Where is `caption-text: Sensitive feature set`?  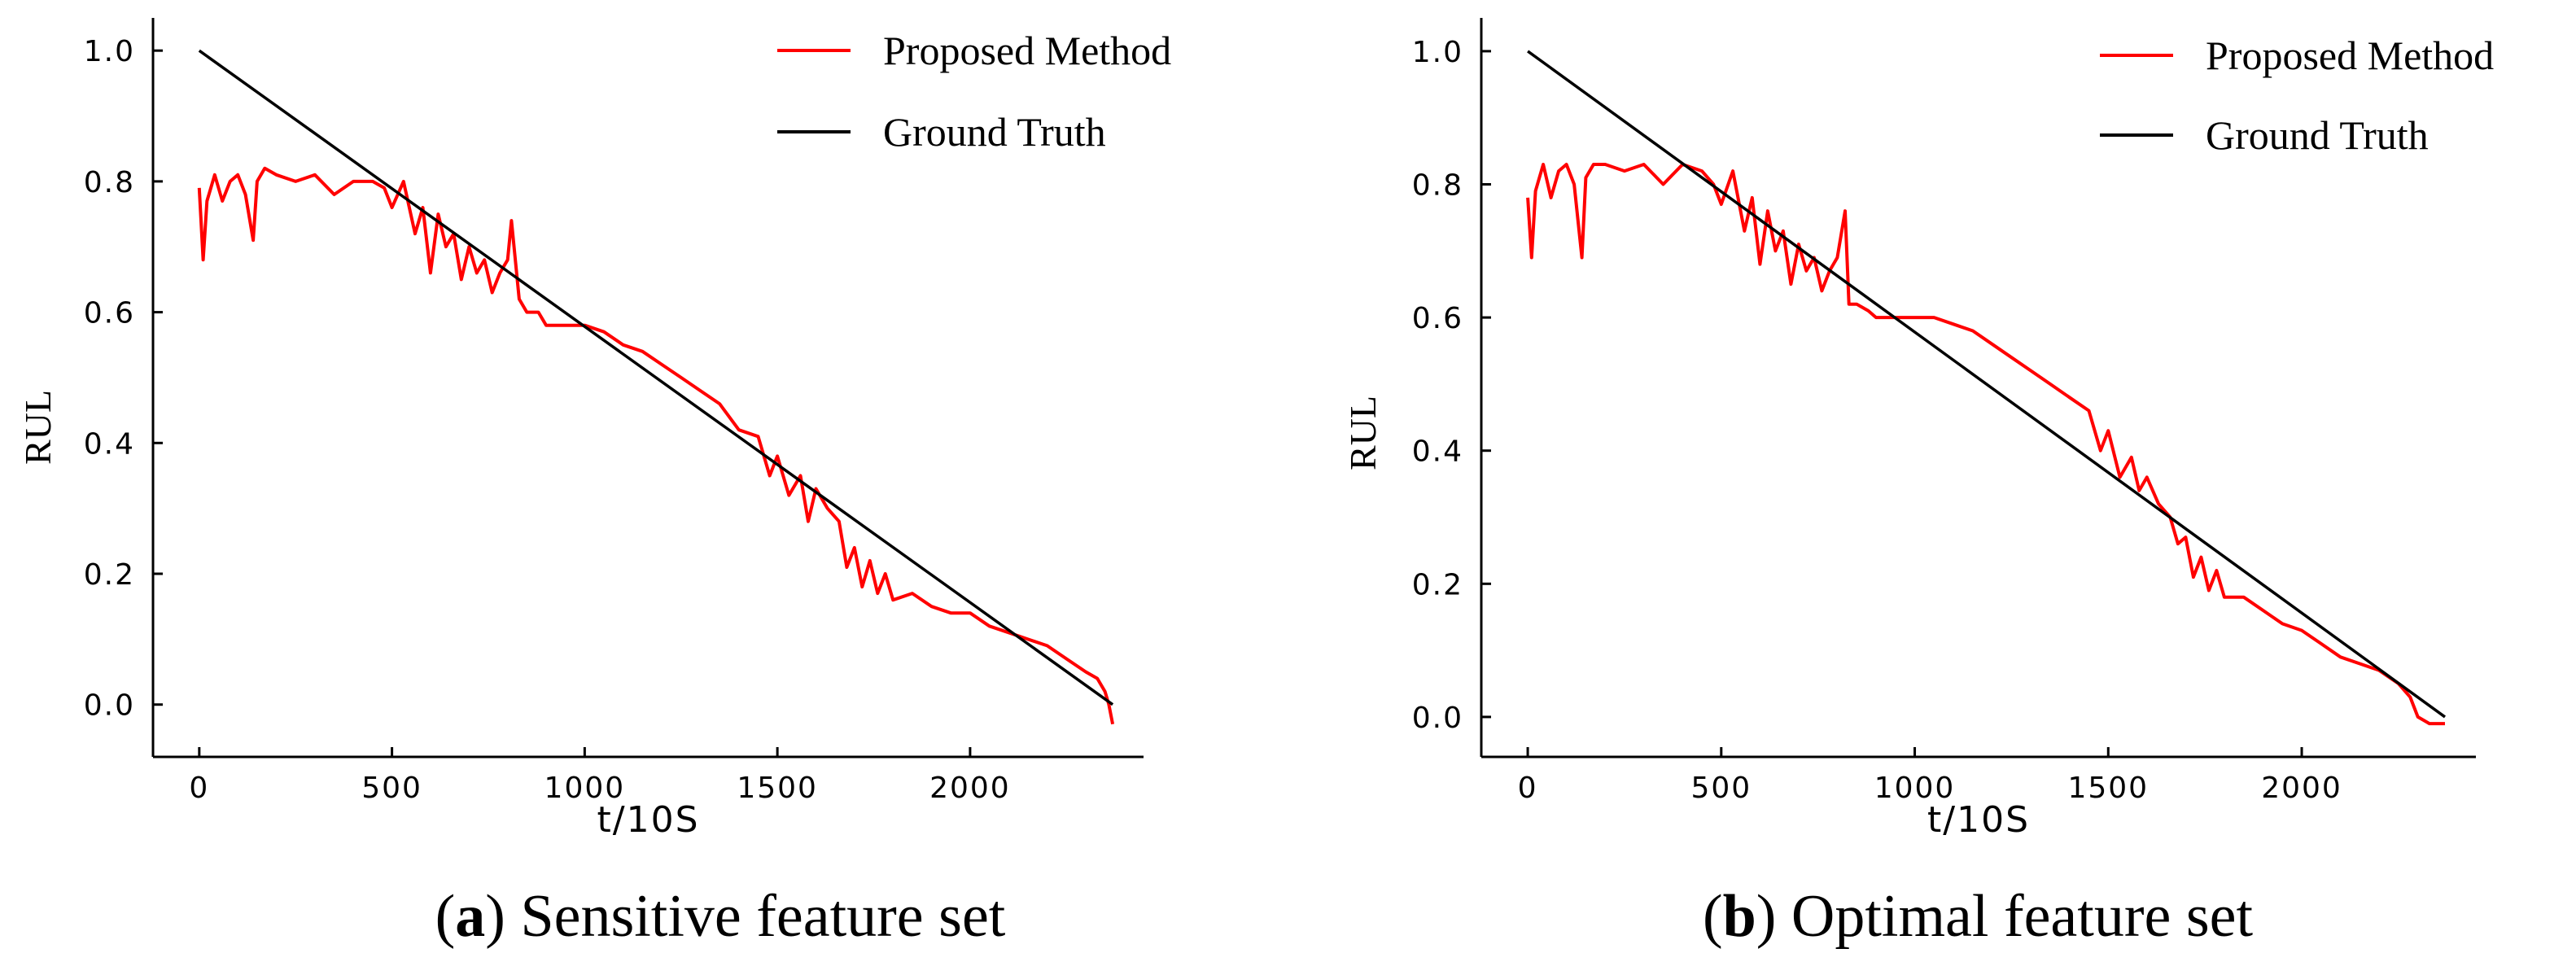 caption-text: Sensitive feature set is located at coordinates (762, 916).